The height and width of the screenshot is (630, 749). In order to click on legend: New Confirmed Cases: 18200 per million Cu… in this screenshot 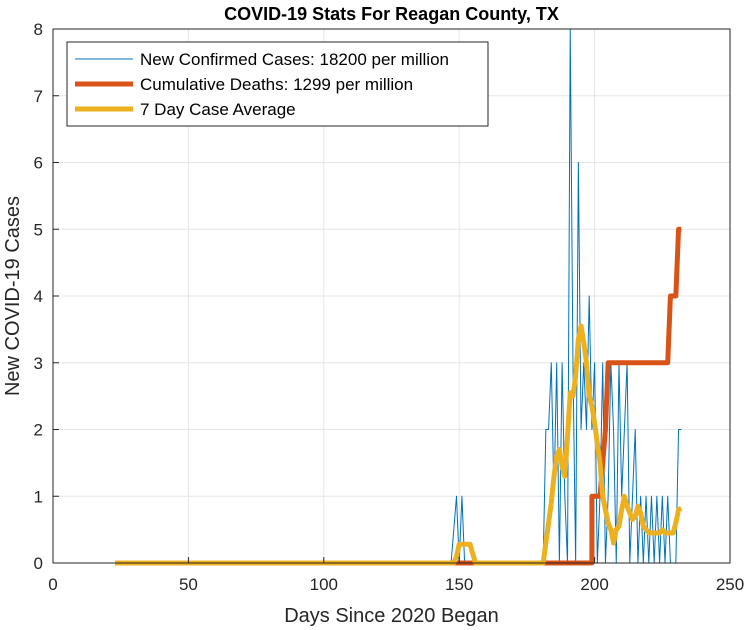, I will do `click(277, 84)`.